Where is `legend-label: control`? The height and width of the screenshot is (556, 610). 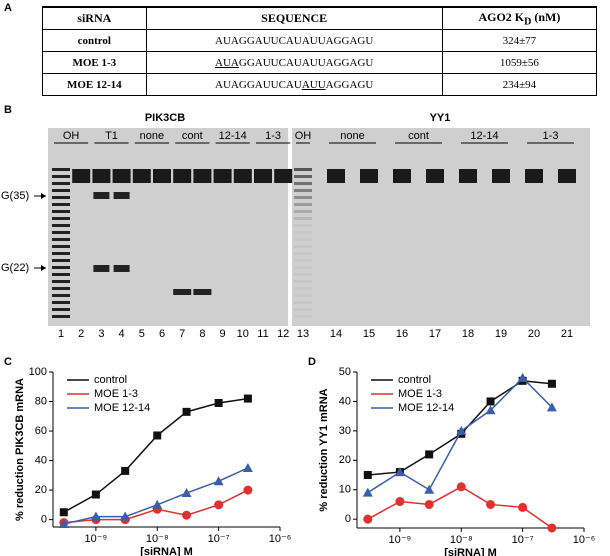 legend-label: control is located at coordinates (110, 380).